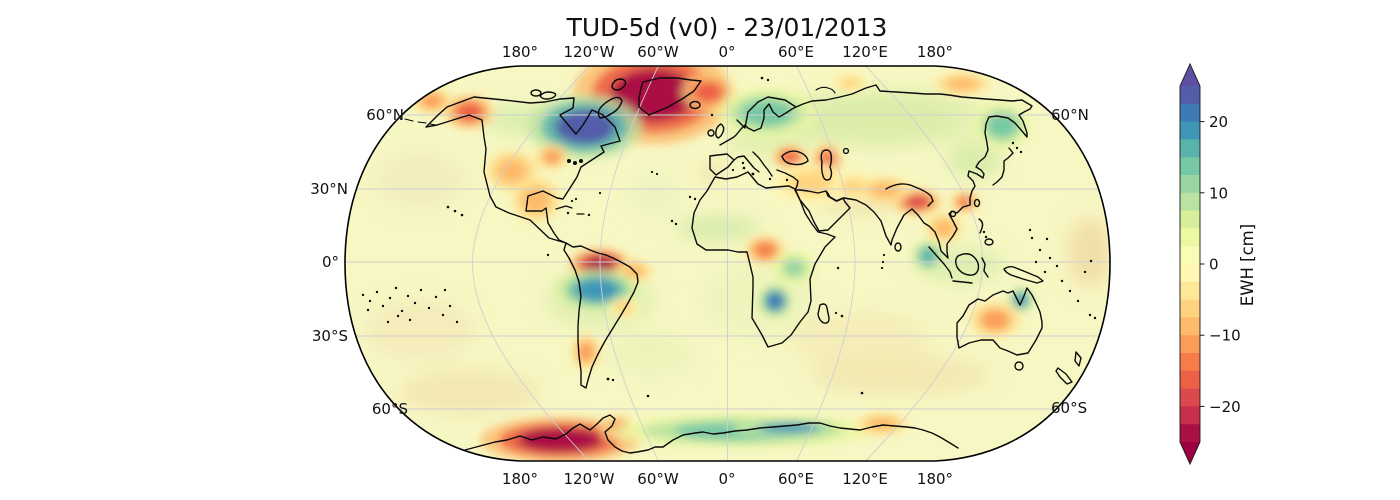  Describe the element at coordinates (1225, 407) in the screenshot. I see `colorbar-tick-label: −20` at that location.